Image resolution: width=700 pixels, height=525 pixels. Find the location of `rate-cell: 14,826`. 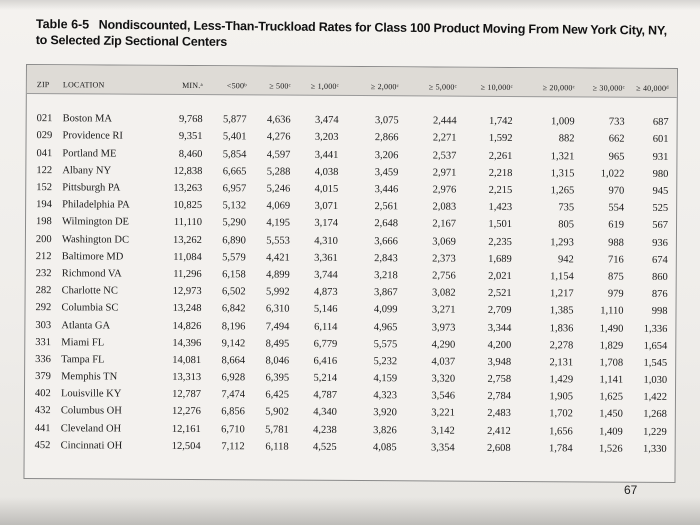

rate-cell: 14,826 is located at coordinates (187, 326).